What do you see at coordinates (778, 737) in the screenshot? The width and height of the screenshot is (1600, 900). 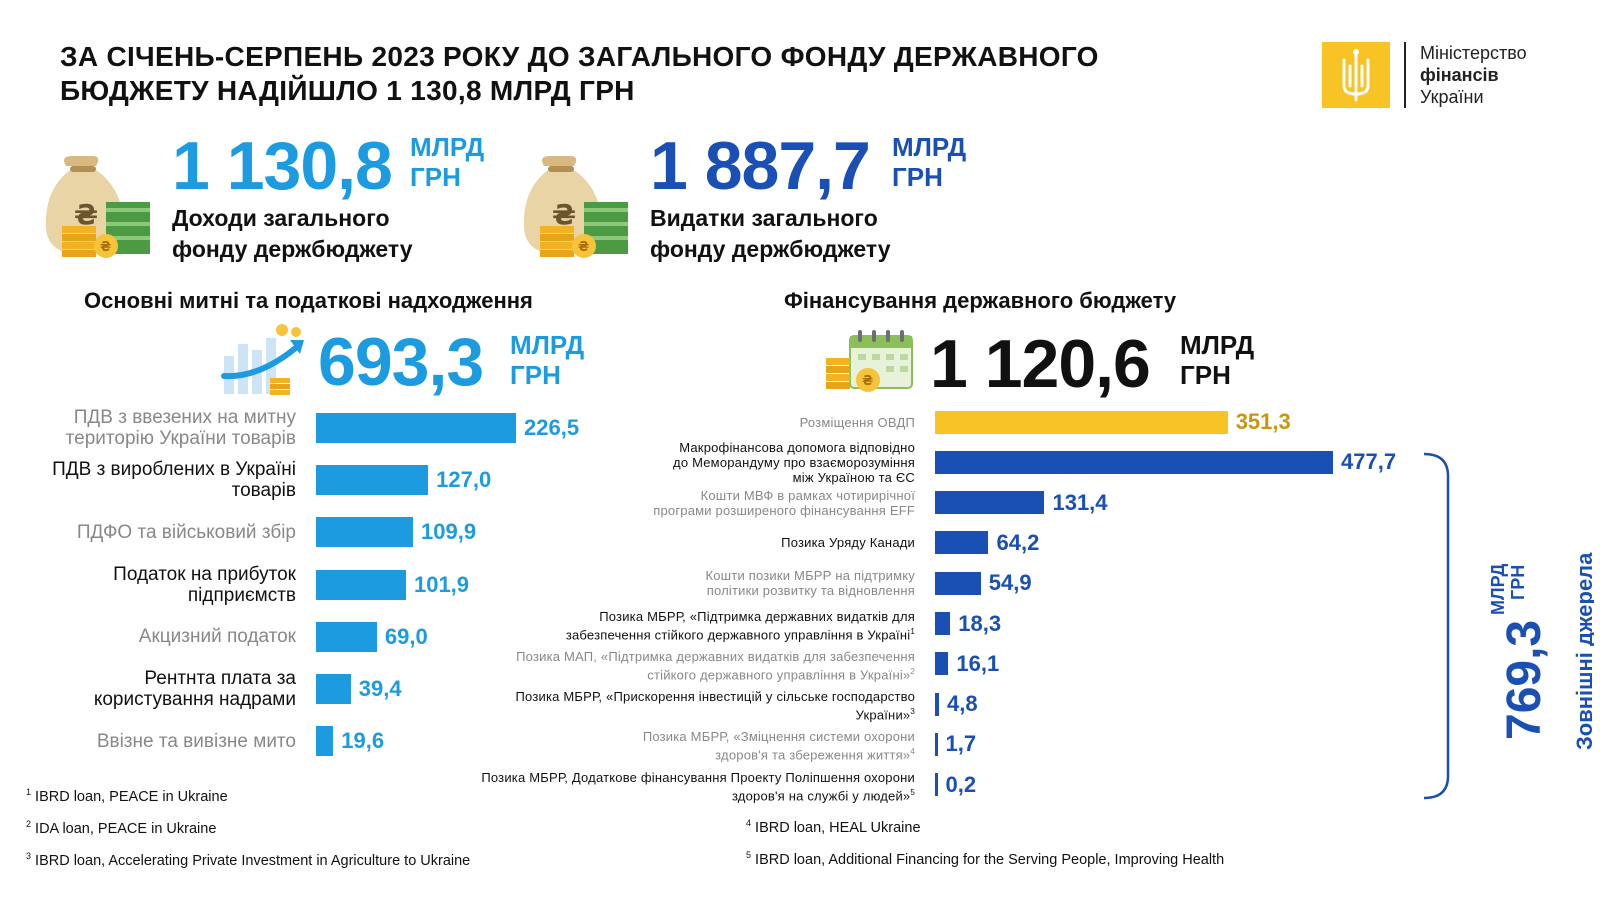 I see `financing-category-line: Позика МБРР, «Зміцнення системи охорони` at bounding box center [778, 737].